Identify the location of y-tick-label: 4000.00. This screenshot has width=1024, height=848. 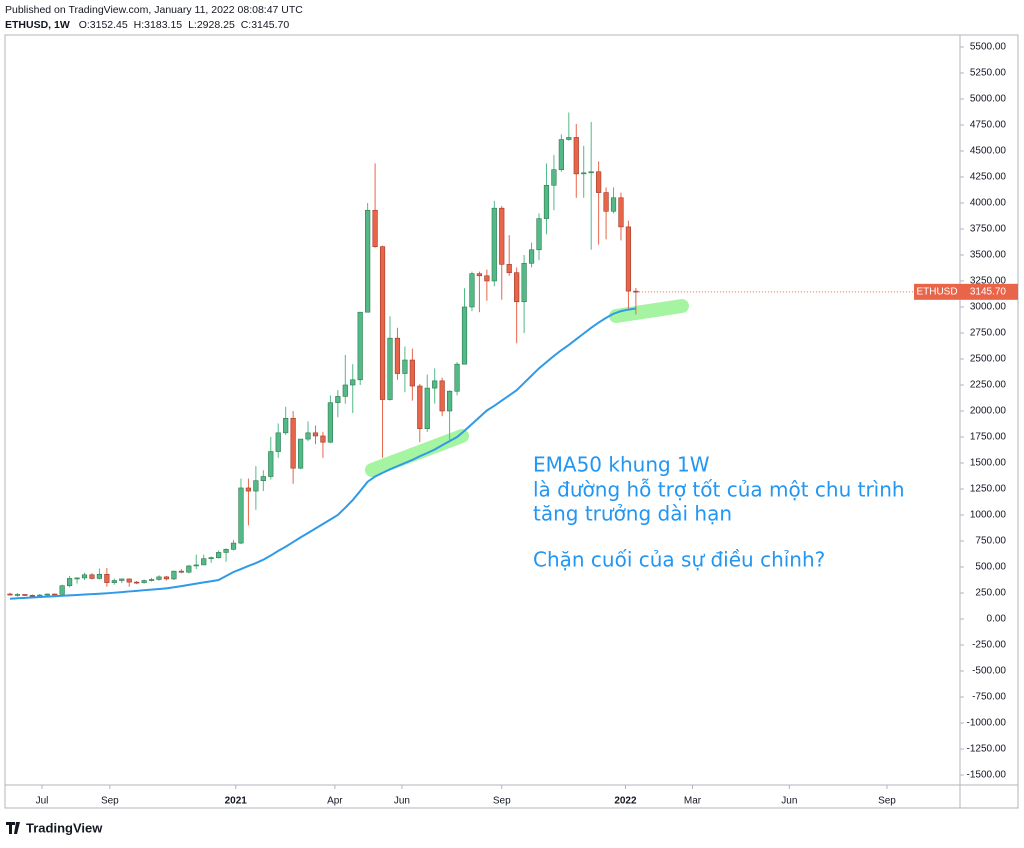
(988, 203).